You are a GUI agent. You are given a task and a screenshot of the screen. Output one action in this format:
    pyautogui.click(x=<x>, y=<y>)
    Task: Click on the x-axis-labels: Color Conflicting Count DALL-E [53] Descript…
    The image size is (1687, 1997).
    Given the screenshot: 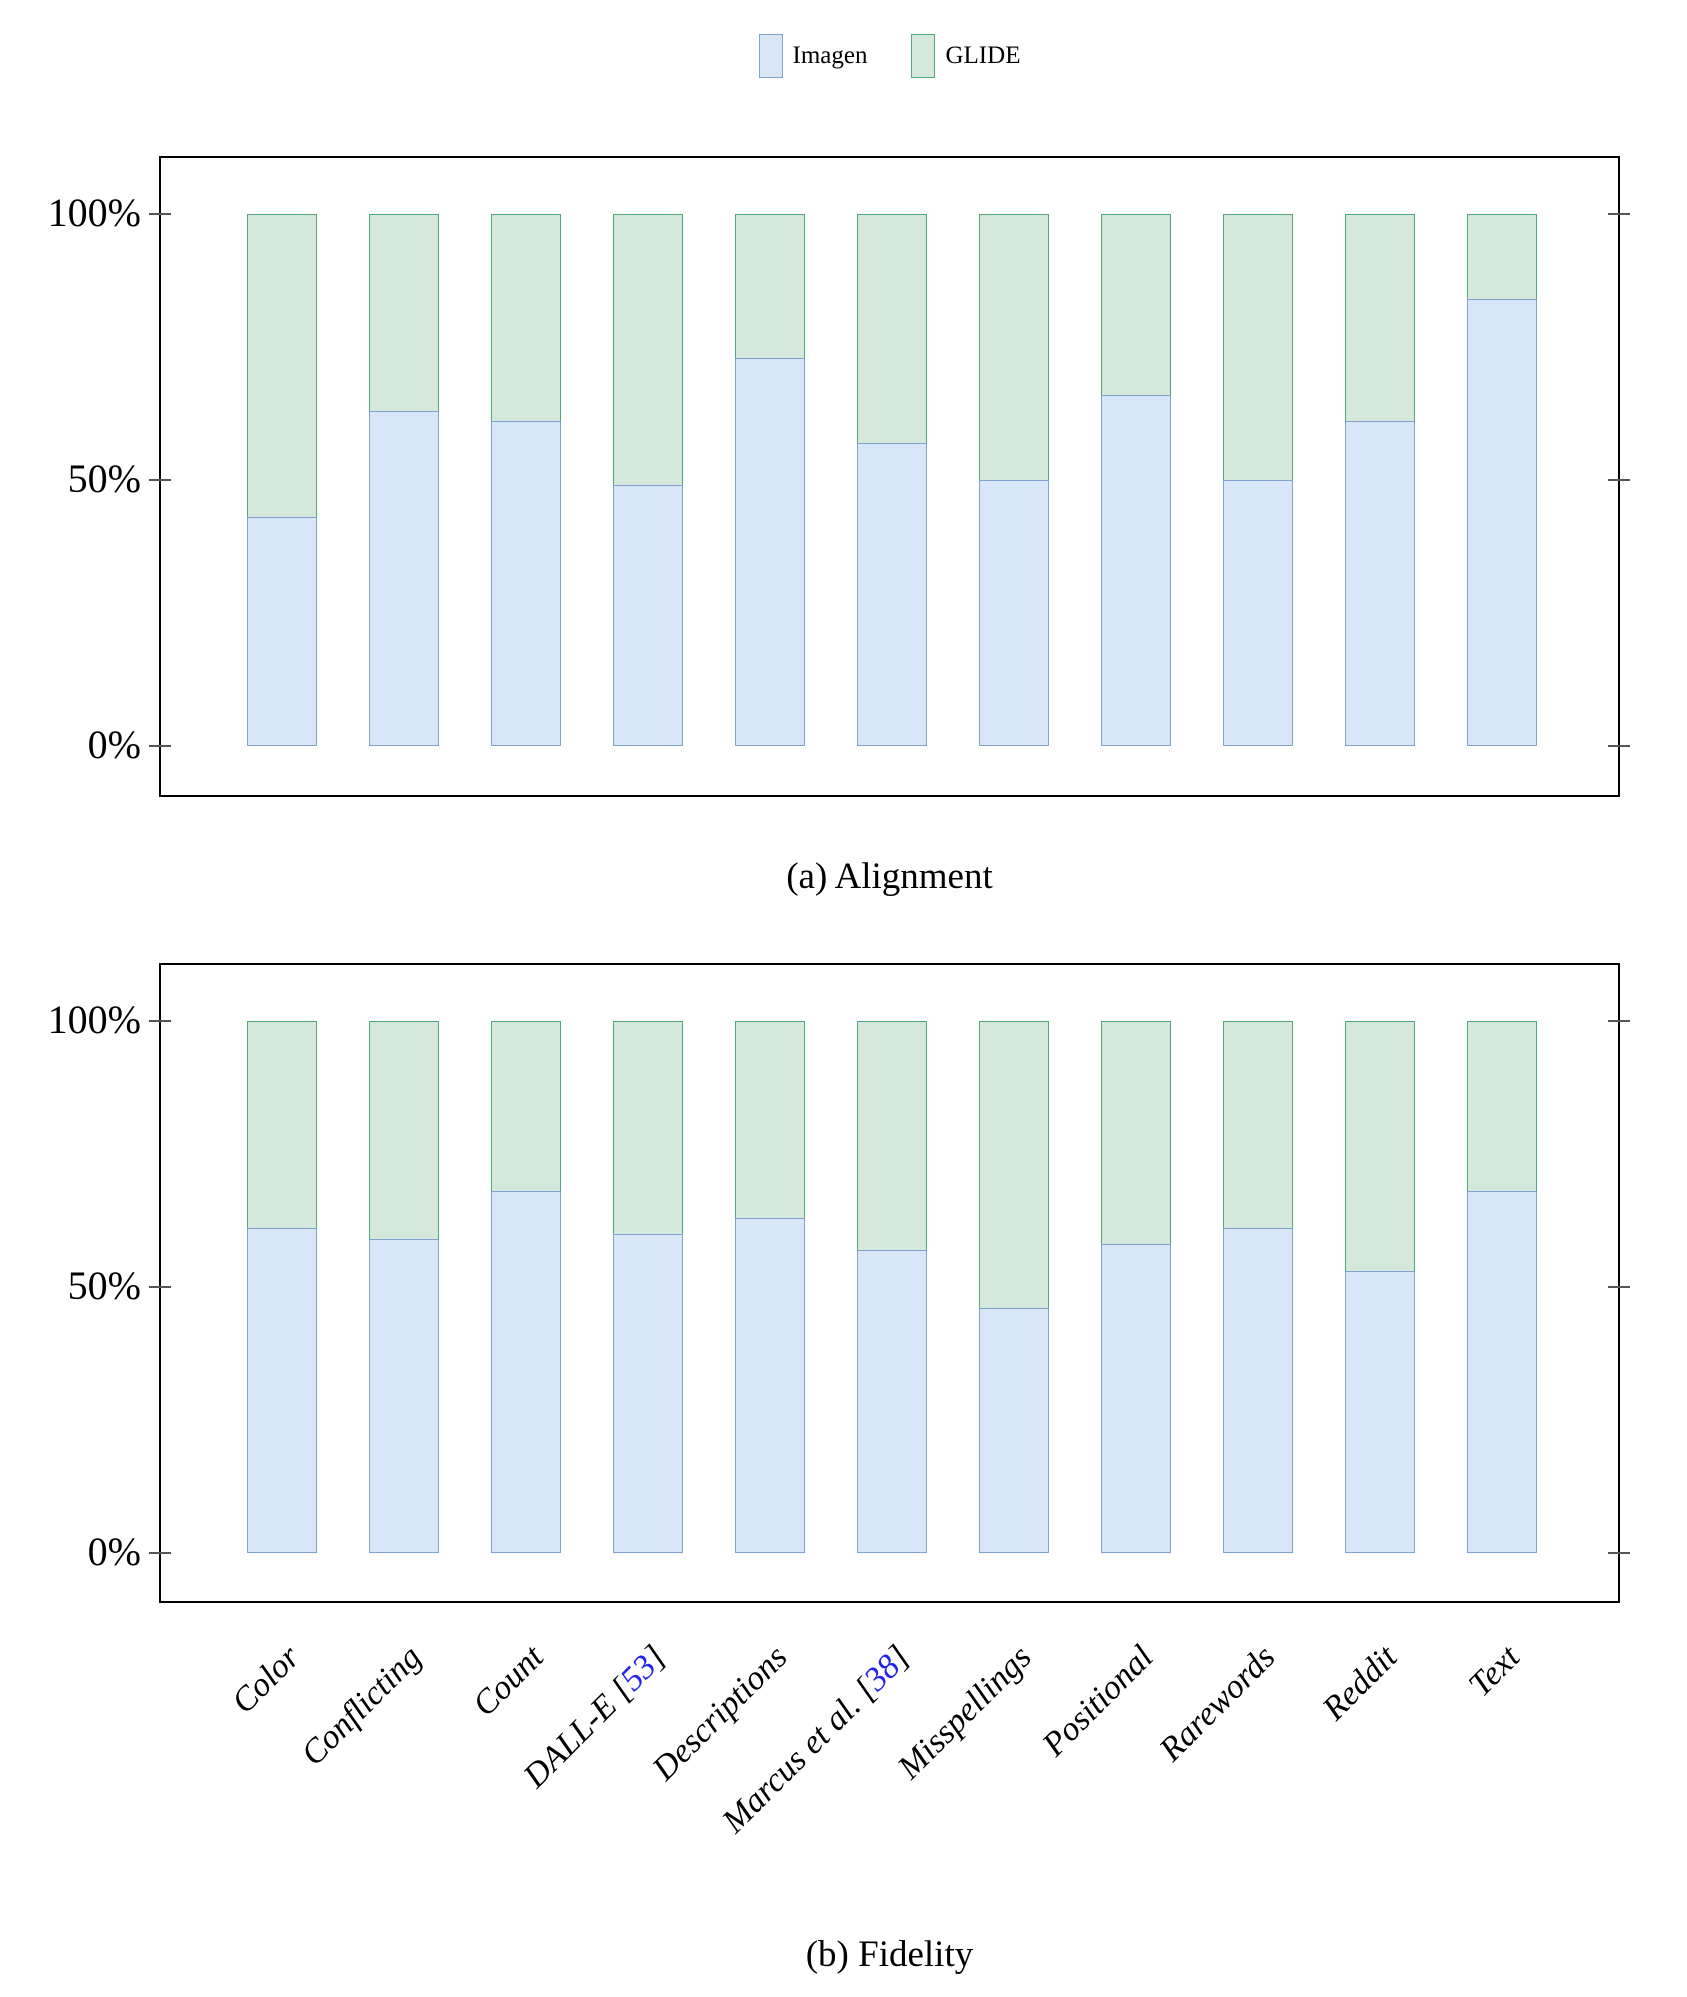 What is the action you would take?
    pyautogui.click(x=889, y=1768)
    